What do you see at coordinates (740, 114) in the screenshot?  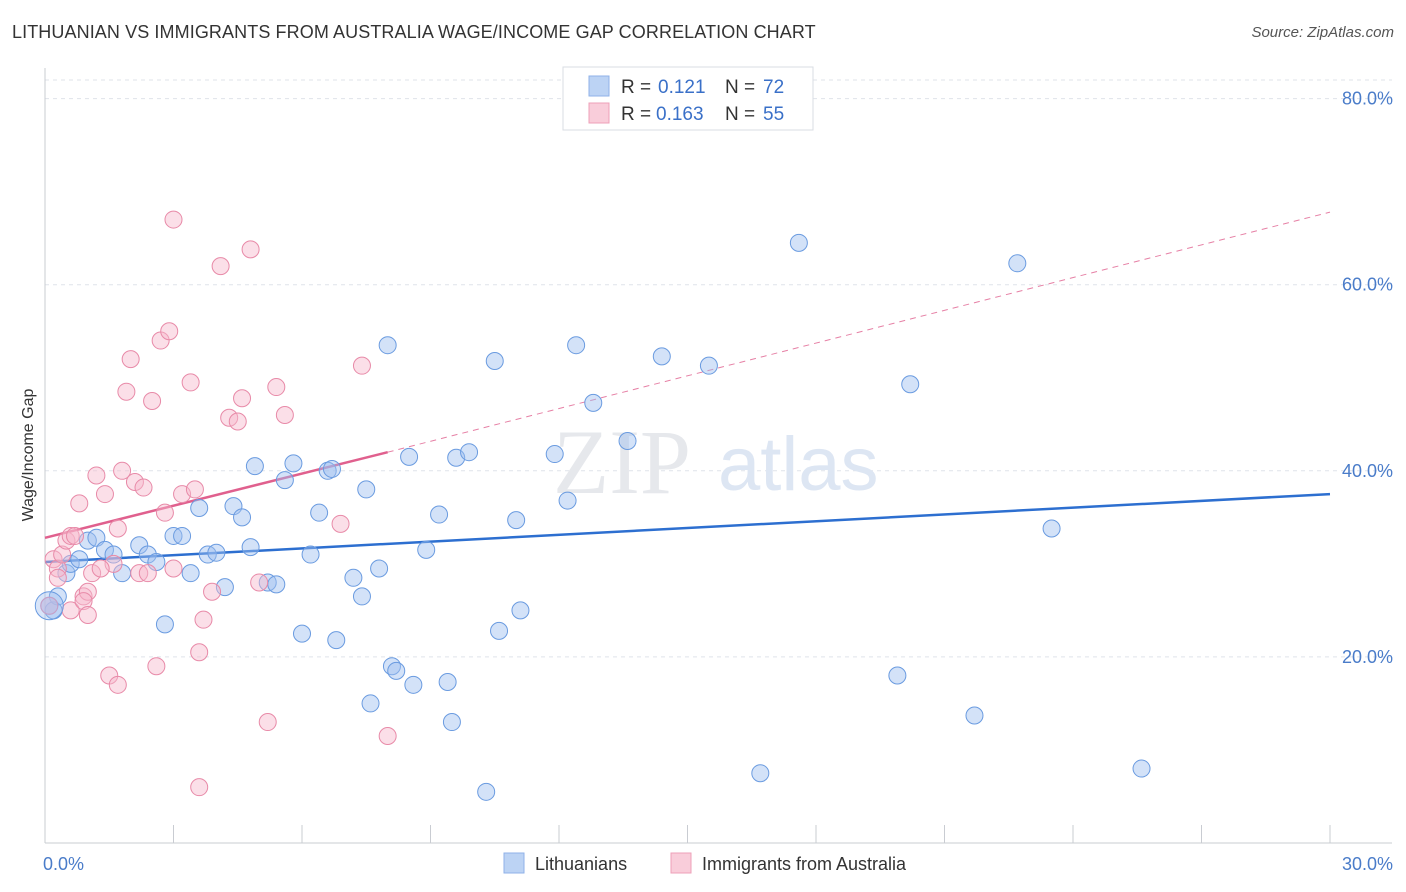 I see `legend-n-label-2: N =` at bounding box center [740, 114].